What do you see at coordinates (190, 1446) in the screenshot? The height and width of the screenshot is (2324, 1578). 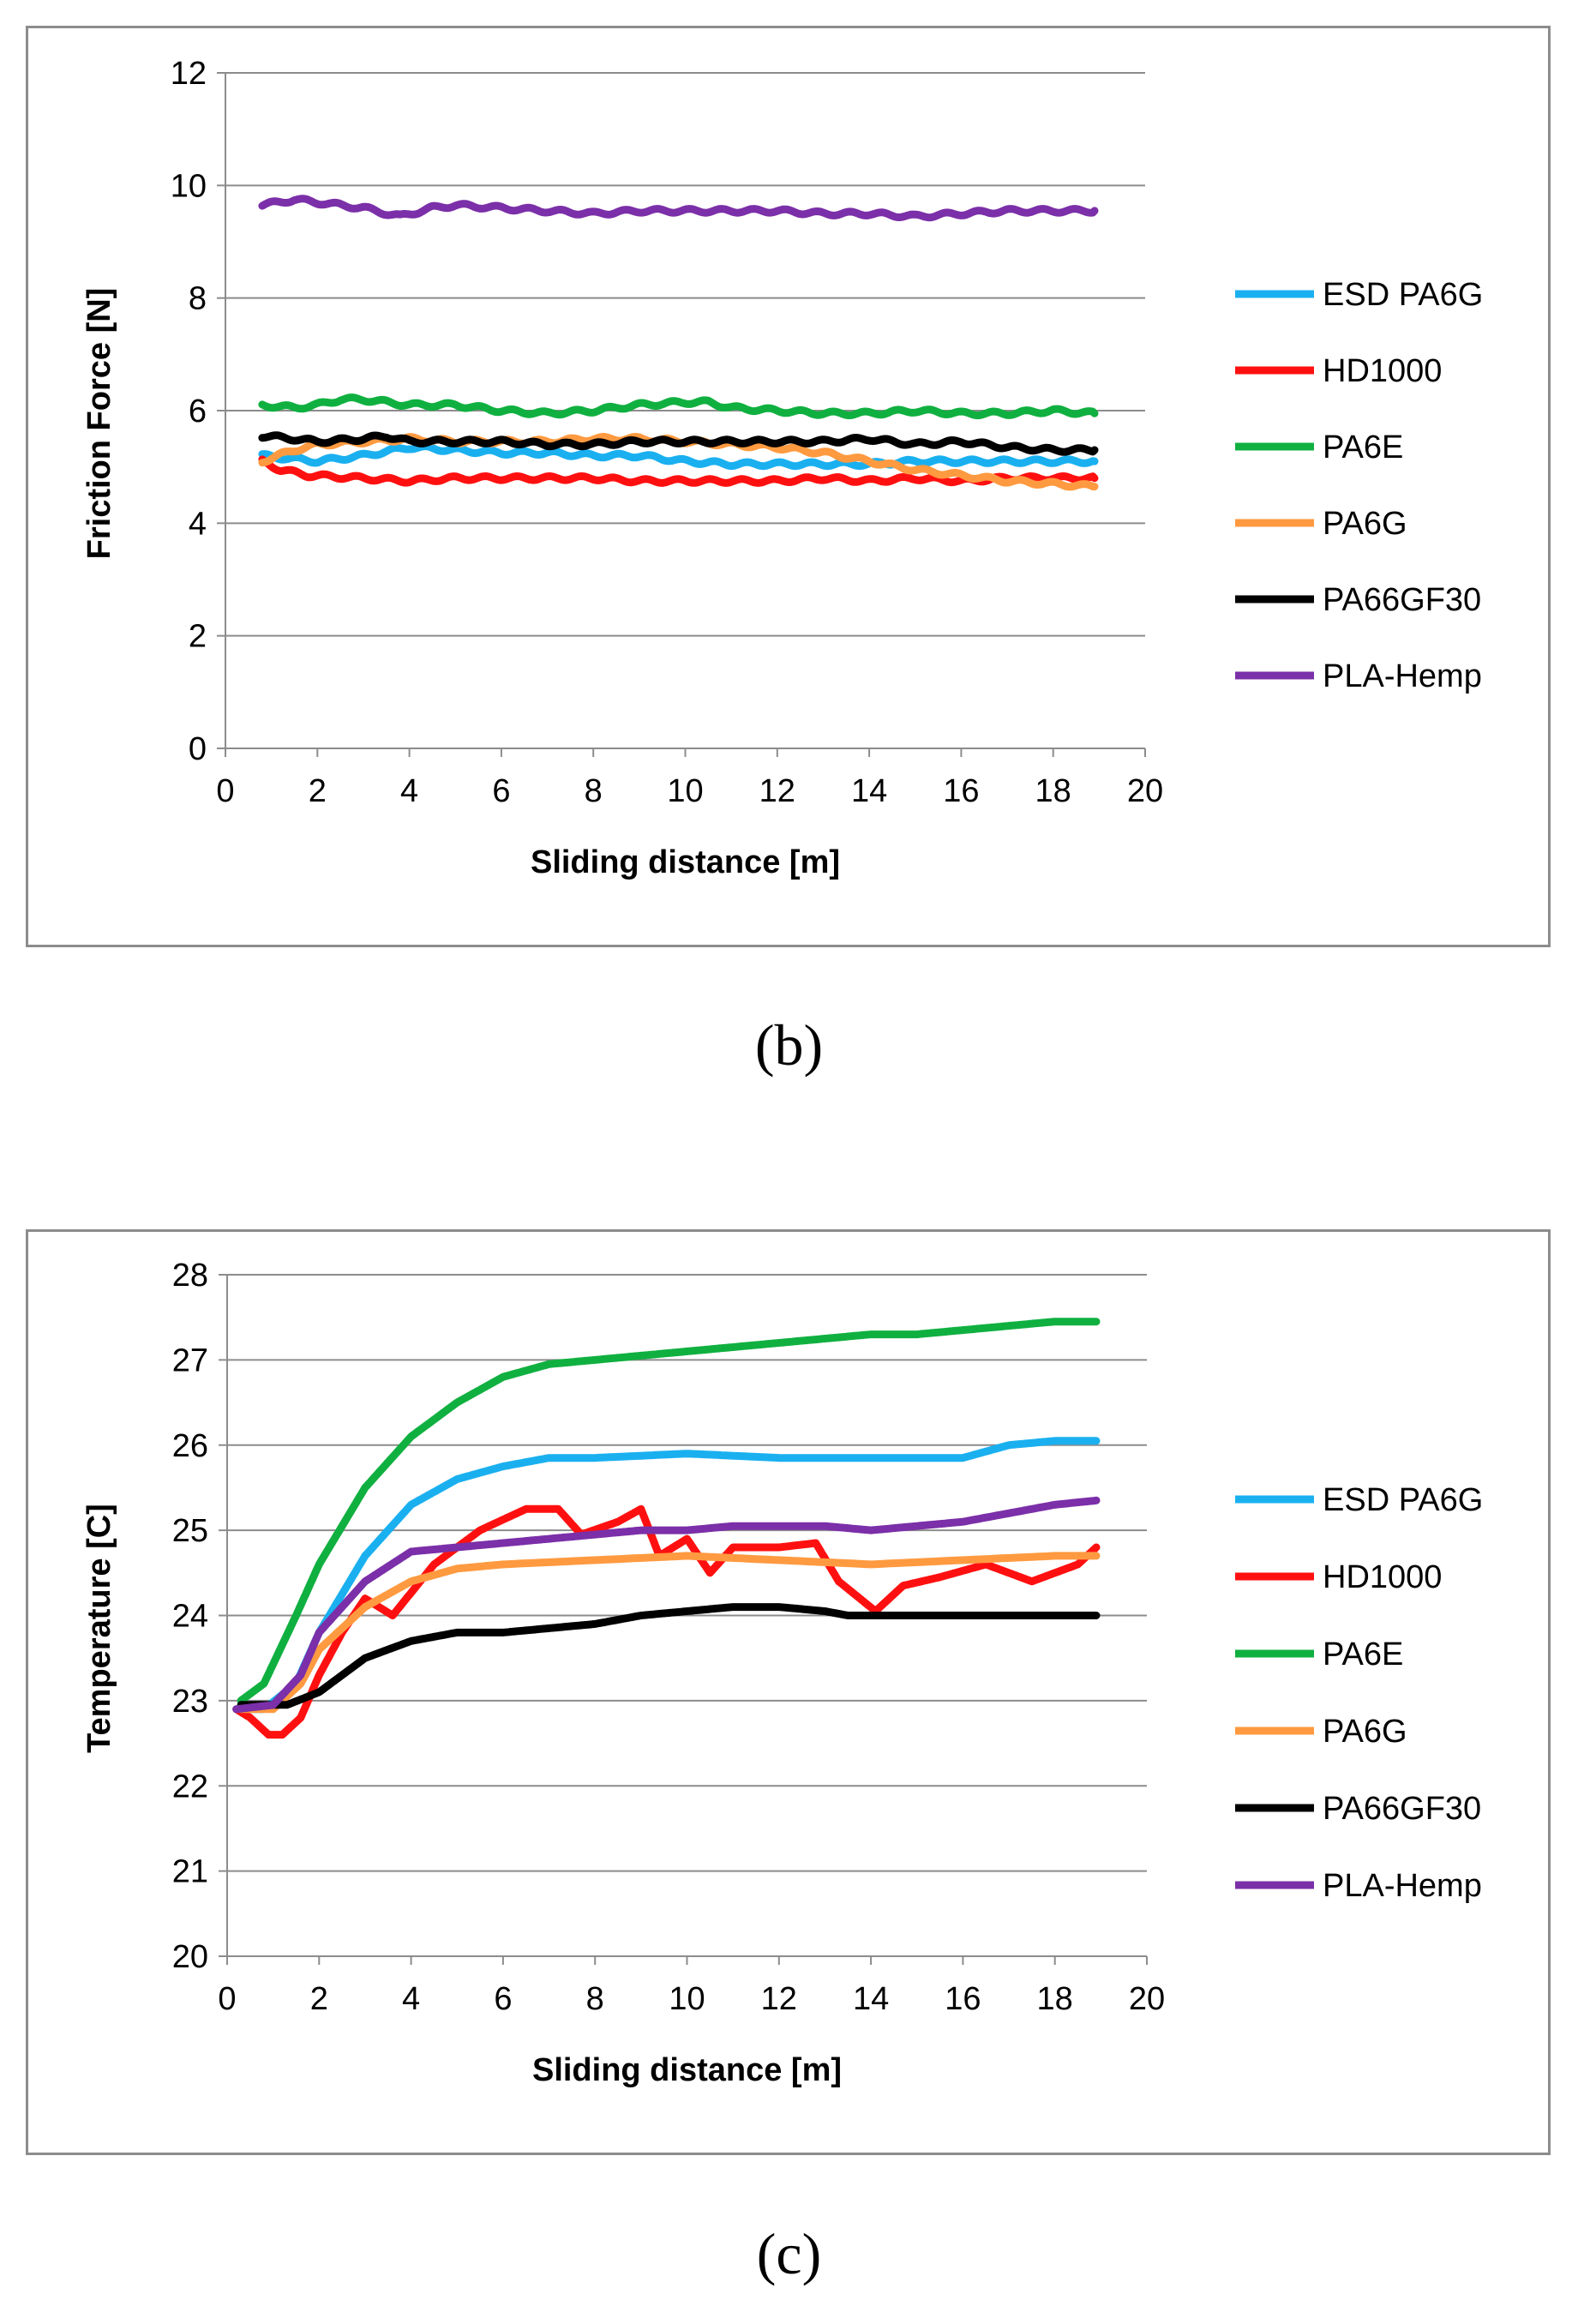 I see `y-tick-label: 26` at bounding box center [190, 1446].